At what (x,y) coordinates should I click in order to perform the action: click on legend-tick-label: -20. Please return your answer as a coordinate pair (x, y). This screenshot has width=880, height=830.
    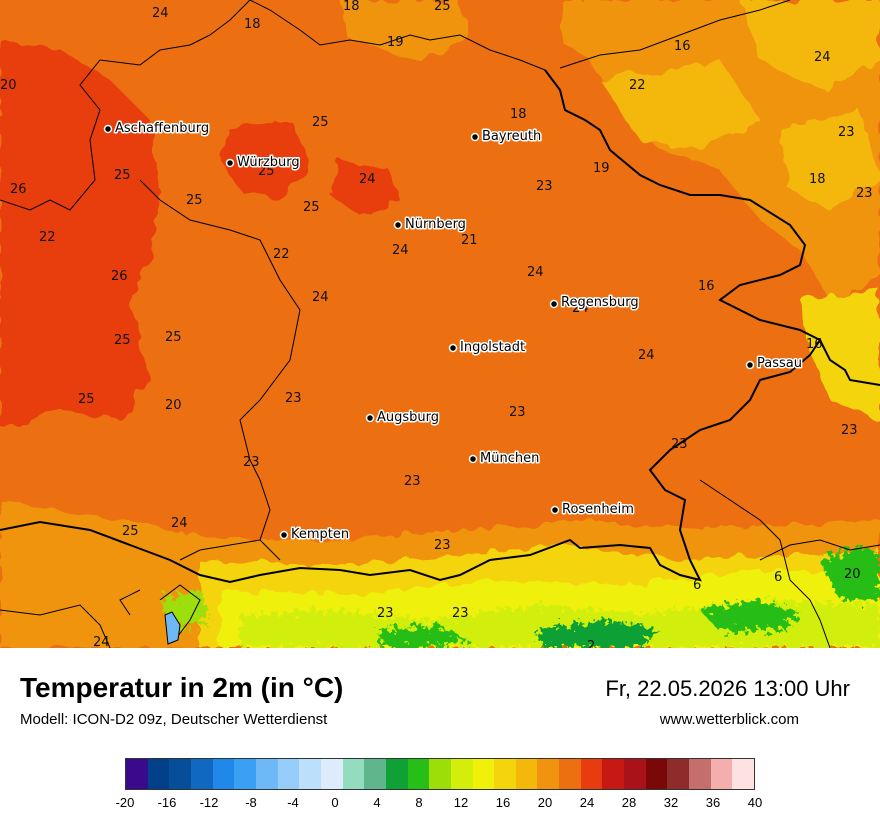
    Looking at the image, I should click on (125, 802).